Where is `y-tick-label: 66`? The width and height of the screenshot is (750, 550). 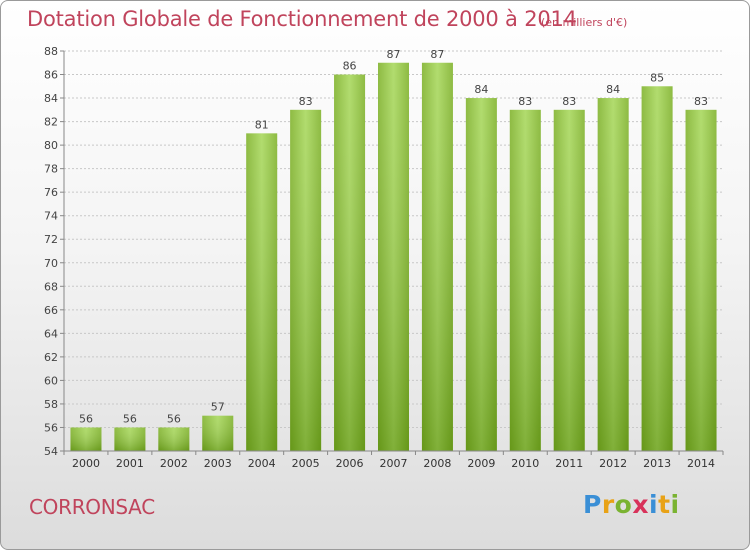
y-tick-label: 66 is located at coordinates (51, 310).